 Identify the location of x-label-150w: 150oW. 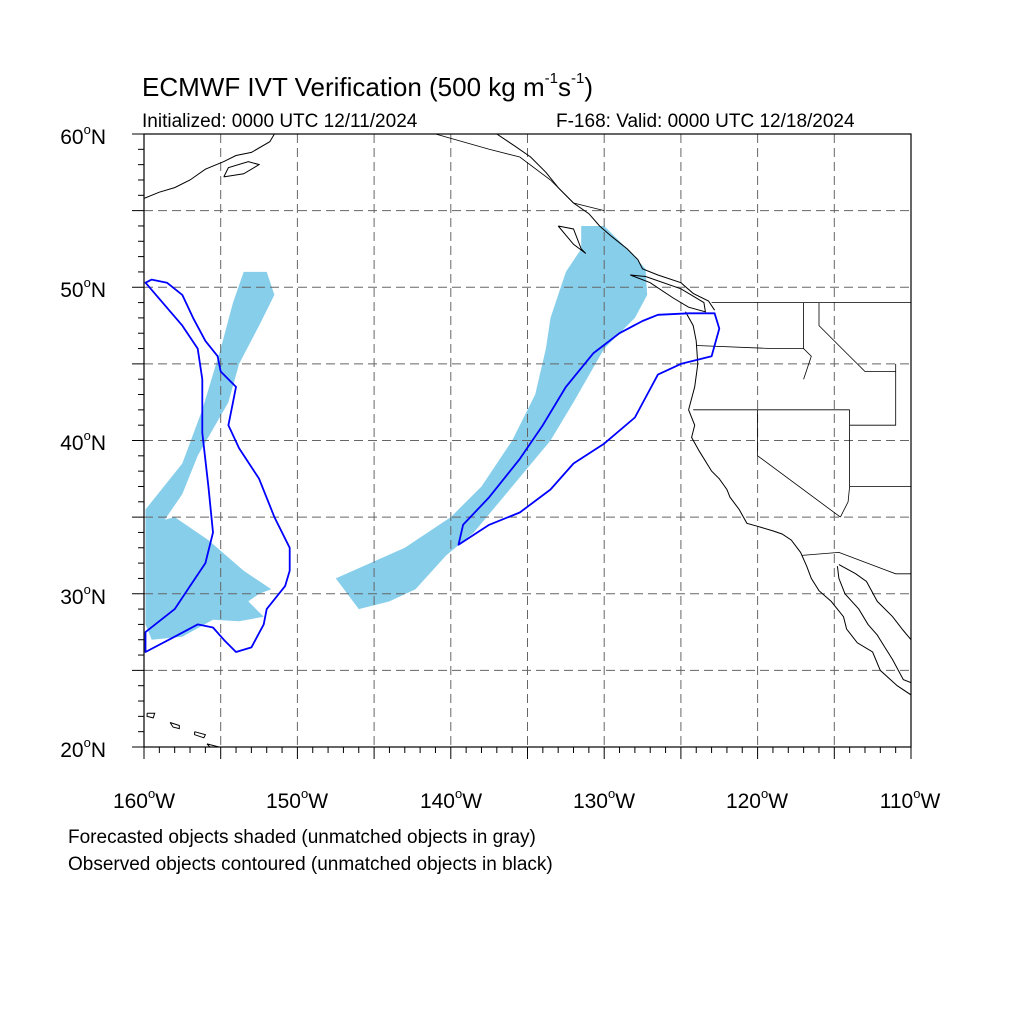
(297, 799).